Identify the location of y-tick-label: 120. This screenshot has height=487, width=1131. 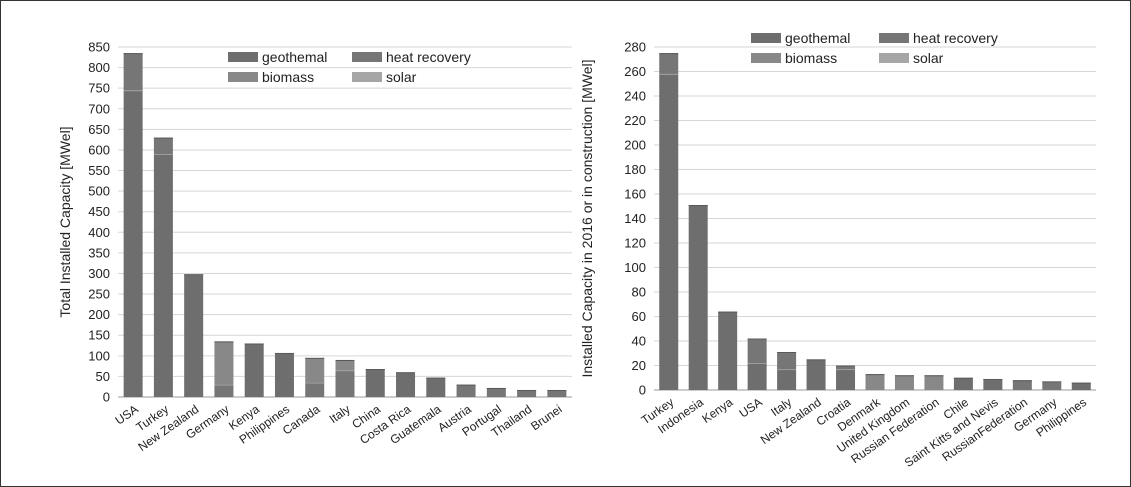
(635, 243).